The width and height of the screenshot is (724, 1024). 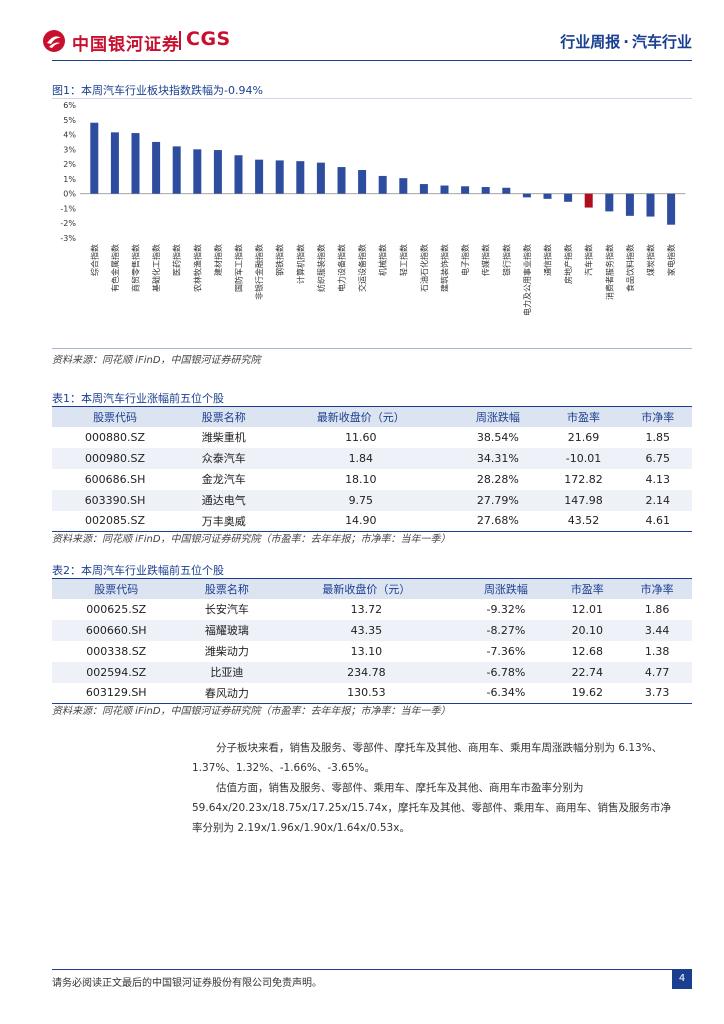 What do you see at coordinates (227, 693) in the screenshot?
I see `table-cell: 春风动力` at bounding box center [227, 693].